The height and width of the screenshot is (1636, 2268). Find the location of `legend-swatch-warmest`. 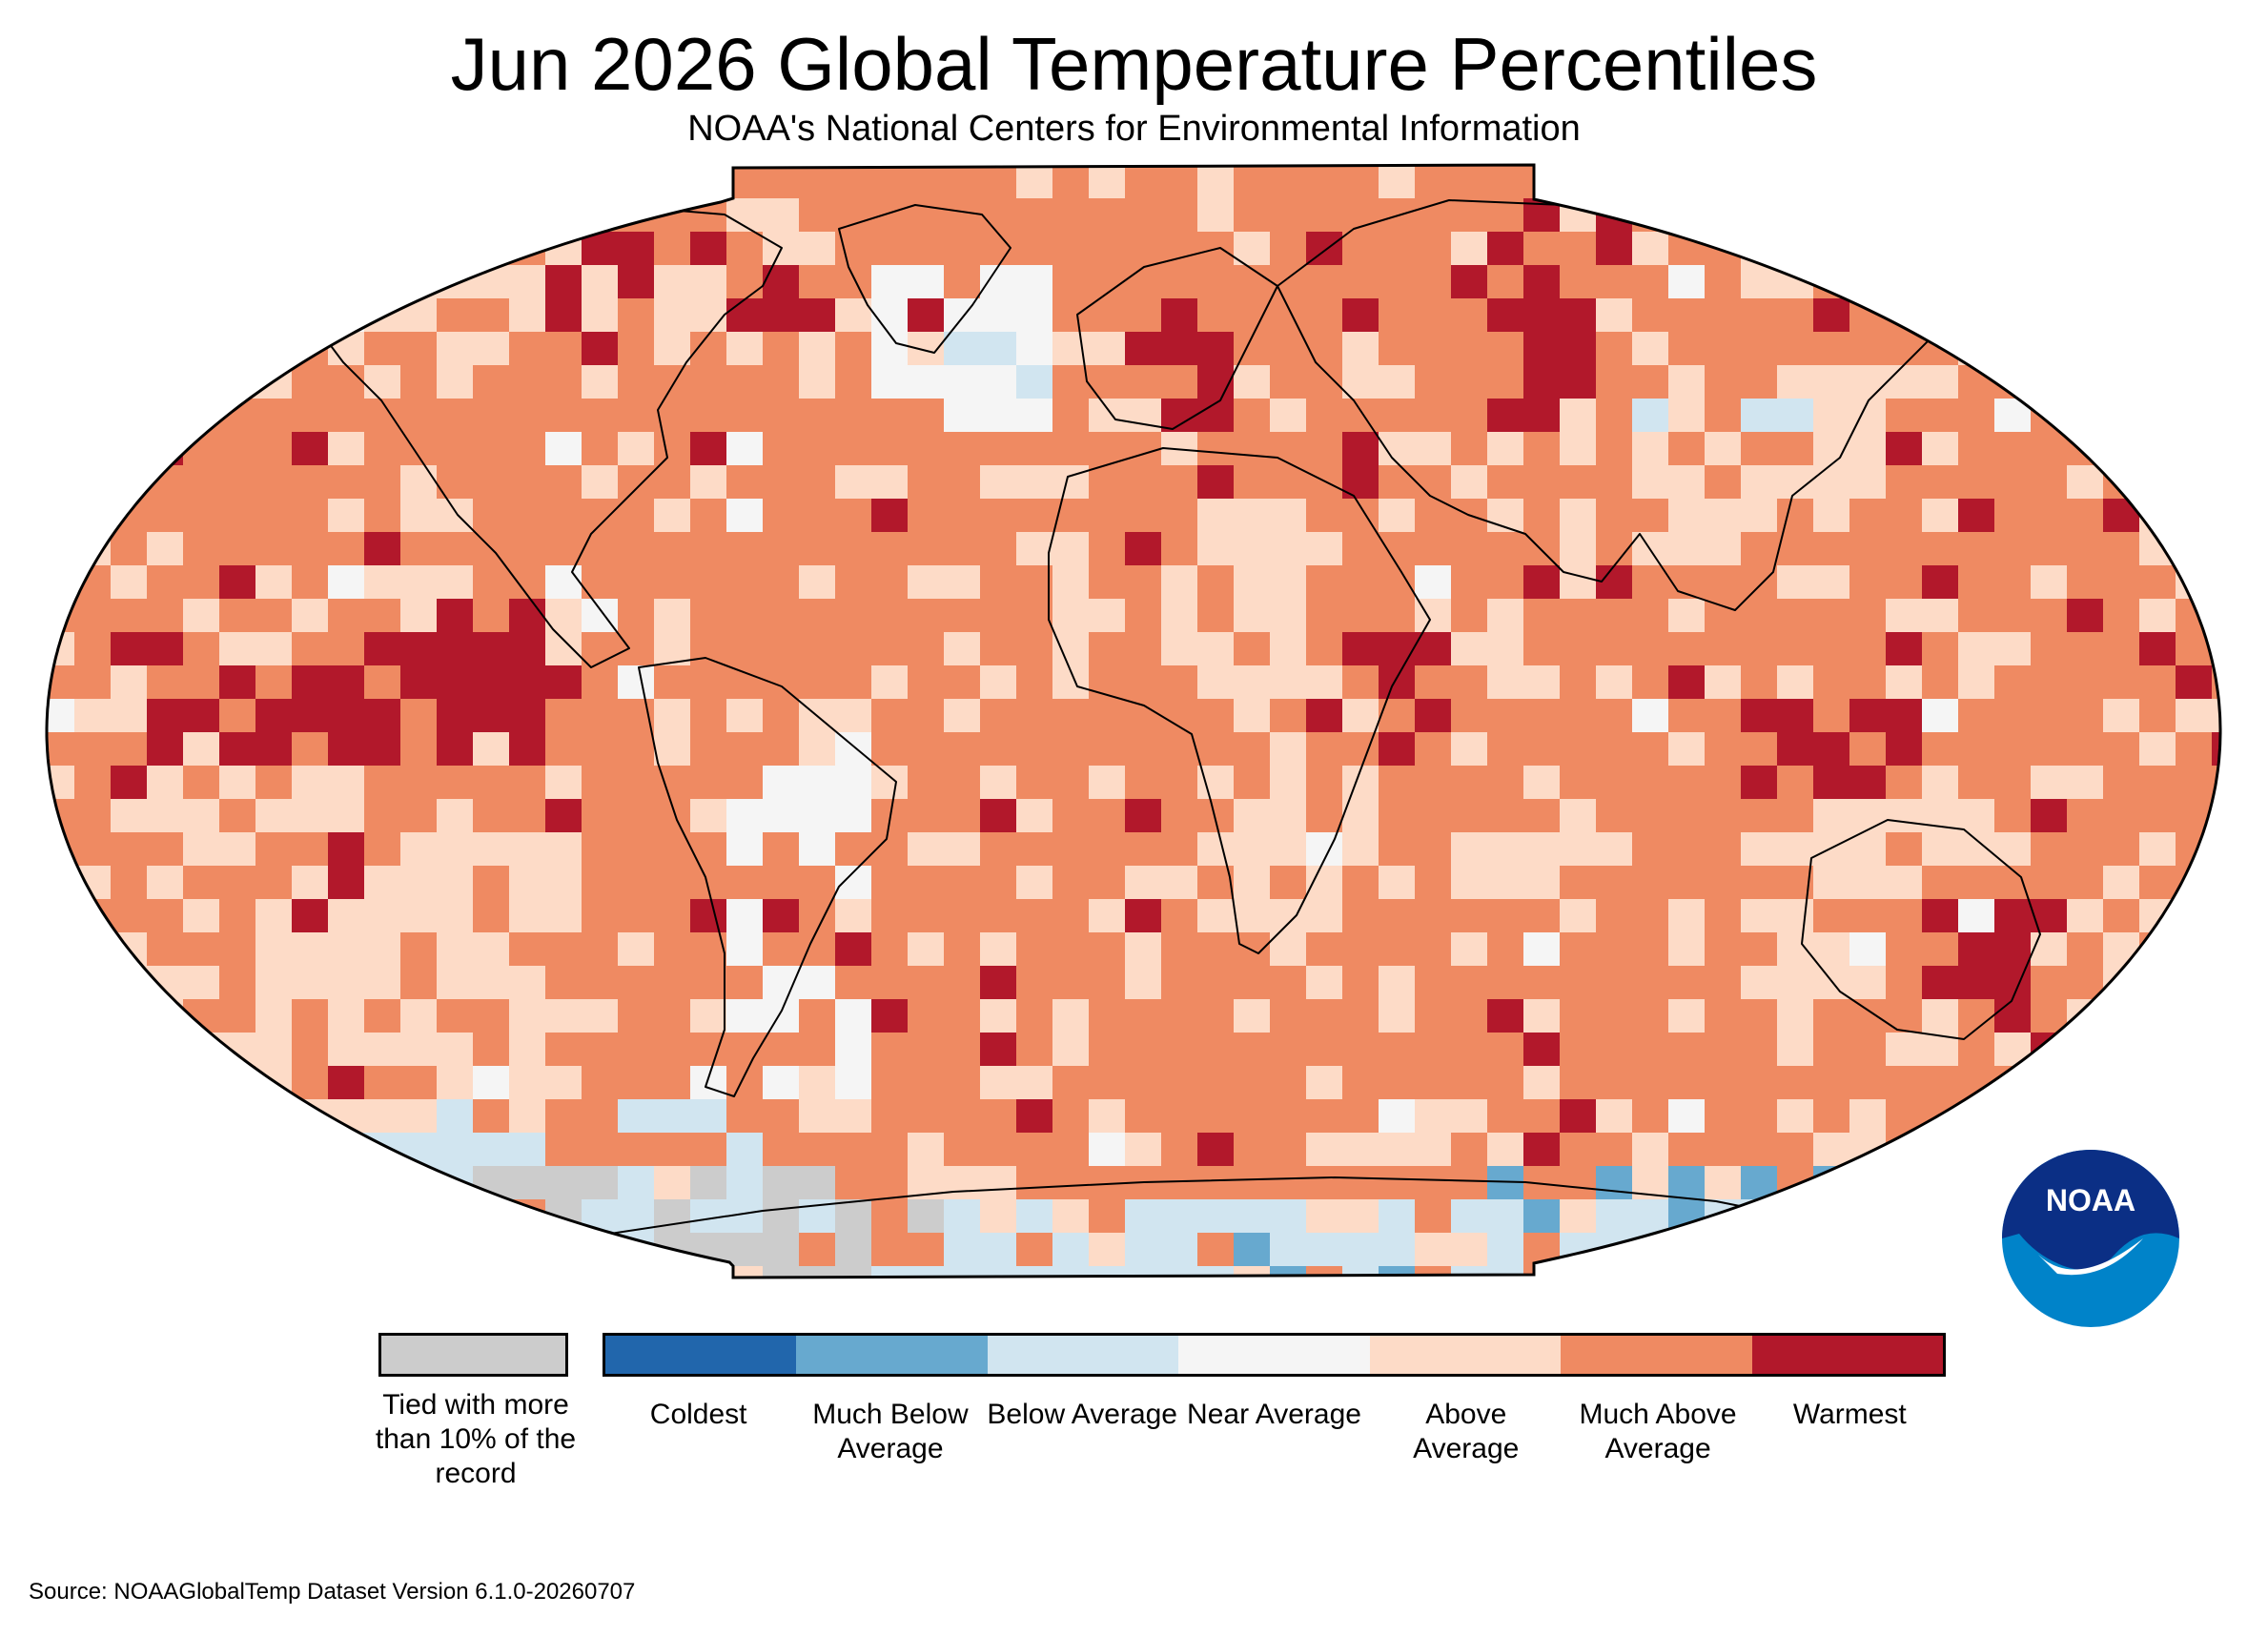

legend-swatch-warmest is located at coordinates (1847, 1355).